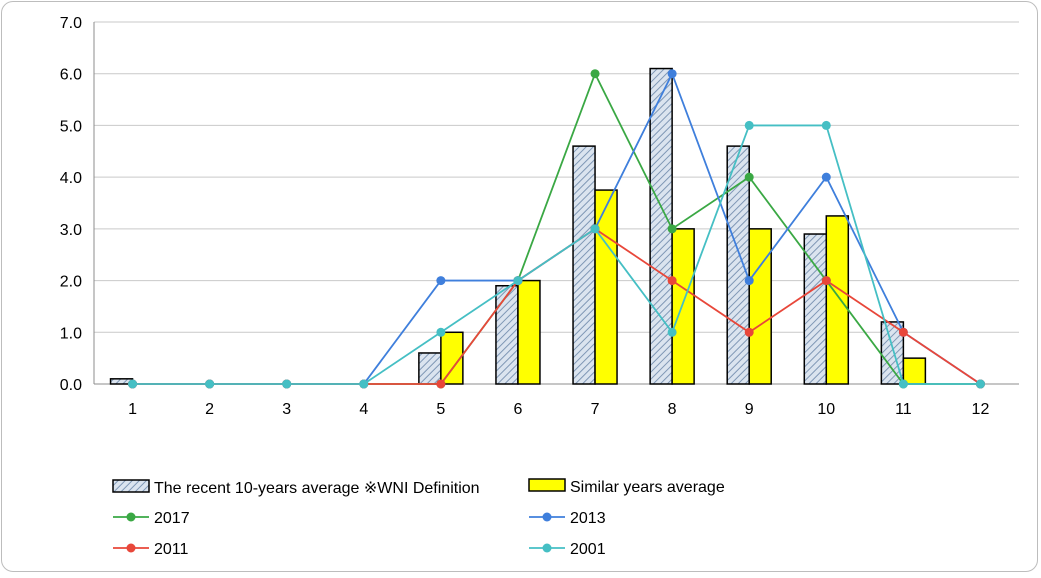 This screenshot has height=578, width=1041. I want to click on x-tick-label: 8, so click(672, 409).